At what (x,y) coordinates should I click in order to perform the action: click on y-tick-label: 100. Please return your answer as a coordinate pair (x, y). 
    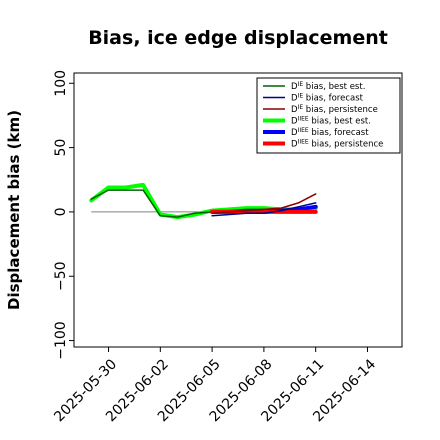
    Looking at the image, I should click on (61, 83).